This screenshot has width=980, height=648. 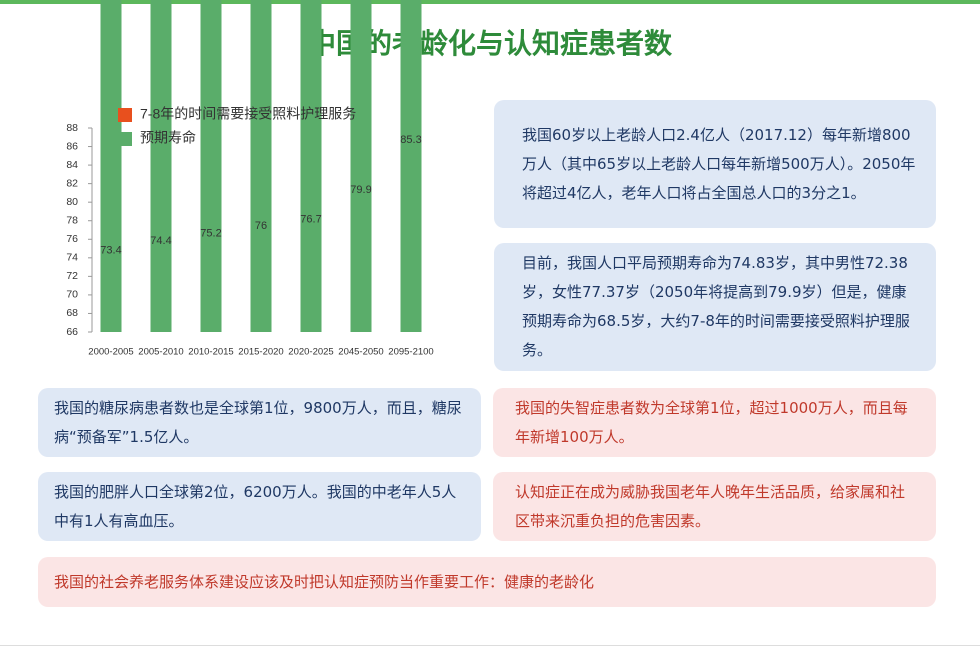 I want to click on y-tick-label: 86, so click(x=72, y=146).